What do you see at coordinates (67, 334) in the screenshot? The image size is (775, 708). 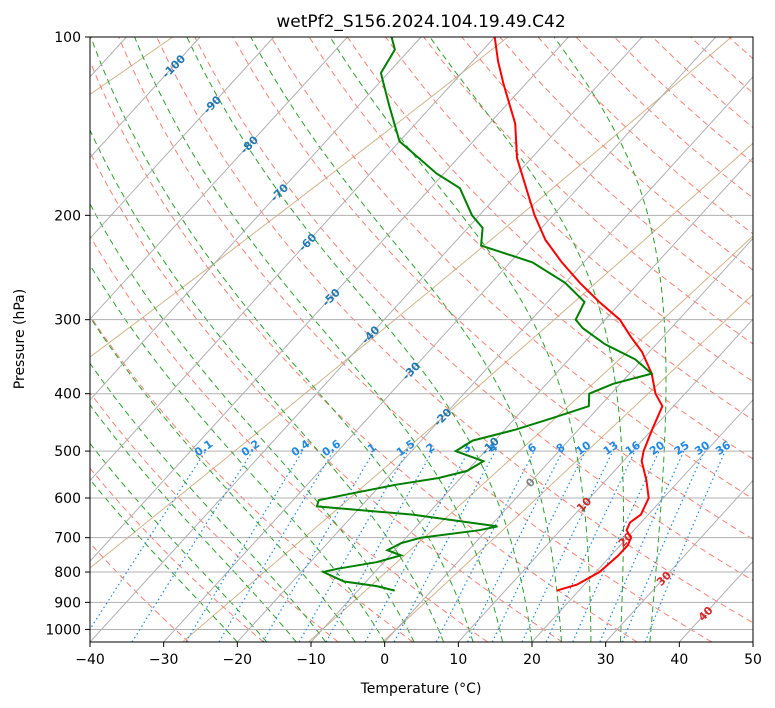 I see `y-axis: 100 200 300 400 500 600 700 800 900 1000` at bounding box center [67, 334].